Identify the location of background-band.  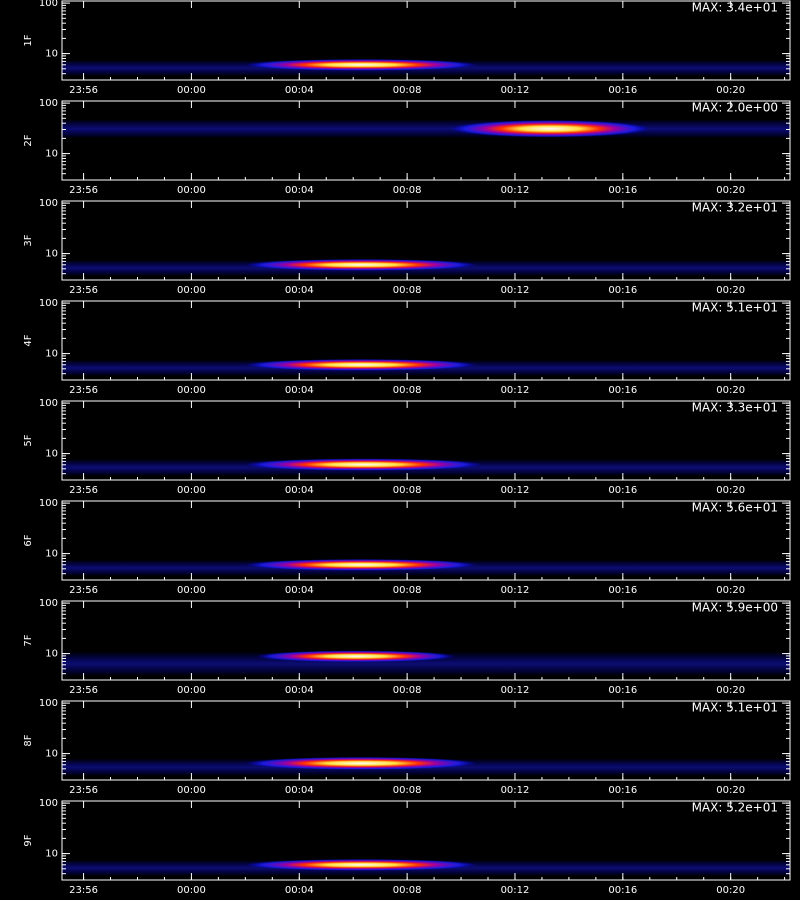
(426, 129).